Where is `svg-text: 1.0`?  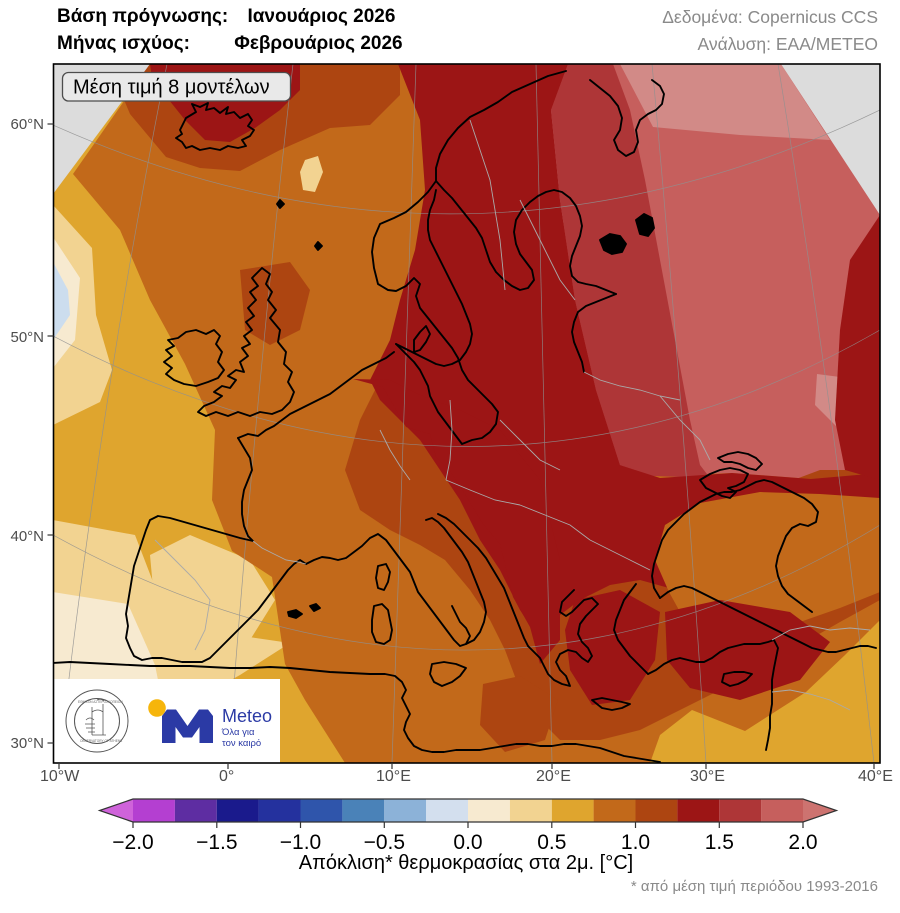
svg-text: 1.0 is located at coordinates (635, 842).